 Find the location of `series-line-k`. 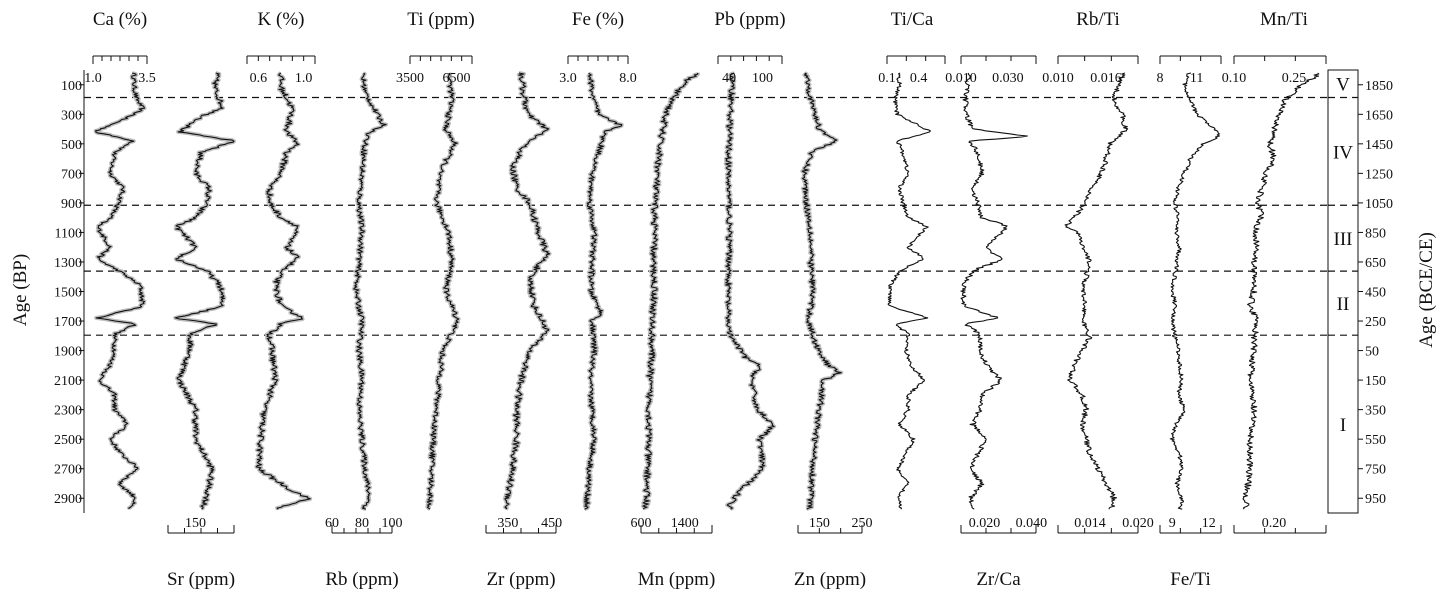

series-line-k is located at coordinates (283, 291).